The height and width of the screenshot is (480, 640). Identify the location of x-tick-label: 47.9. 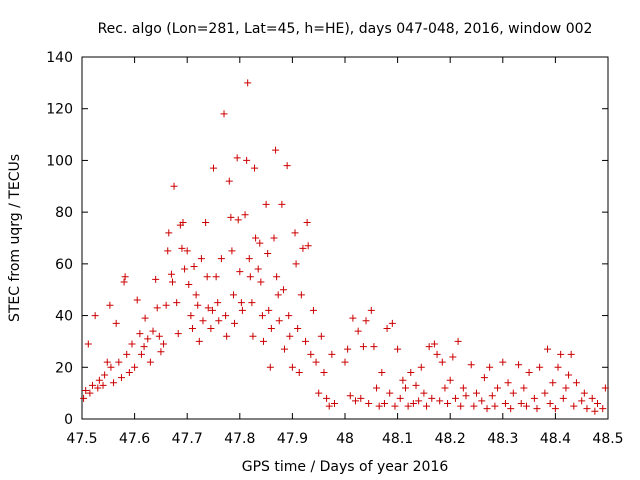
(292, 439).